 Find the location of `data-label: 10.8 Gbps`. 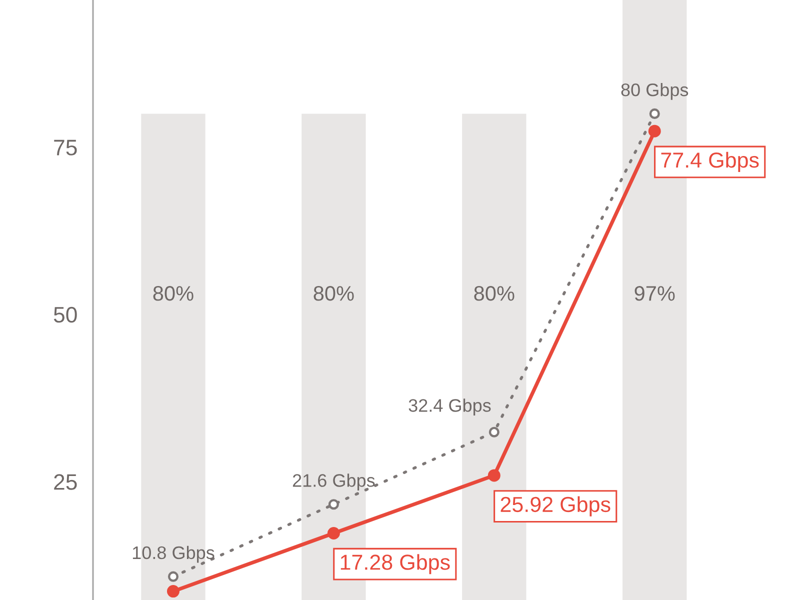

data-label: 10.8 Gbps is located at coordinates (173, 554).